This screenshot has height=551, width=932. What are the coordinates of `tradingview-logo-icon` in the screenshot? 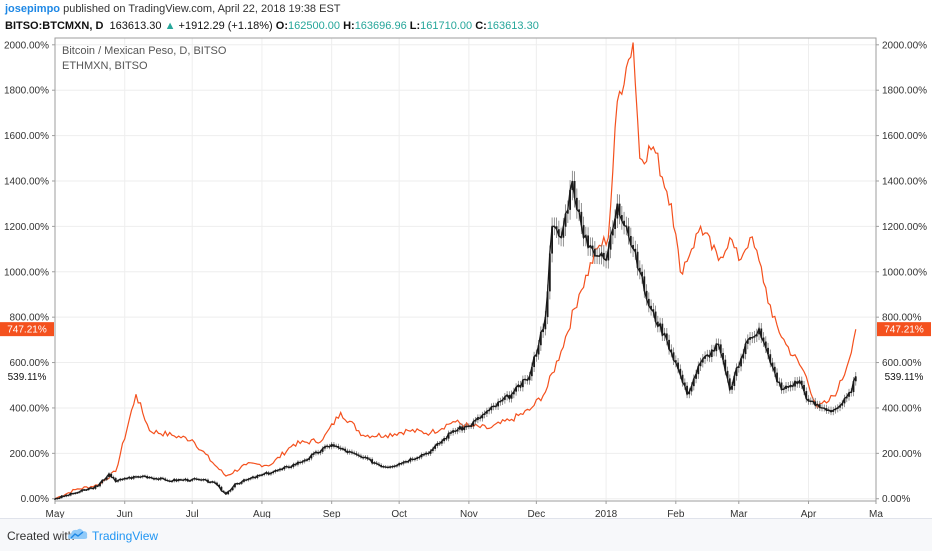 It's located at (78, 535).